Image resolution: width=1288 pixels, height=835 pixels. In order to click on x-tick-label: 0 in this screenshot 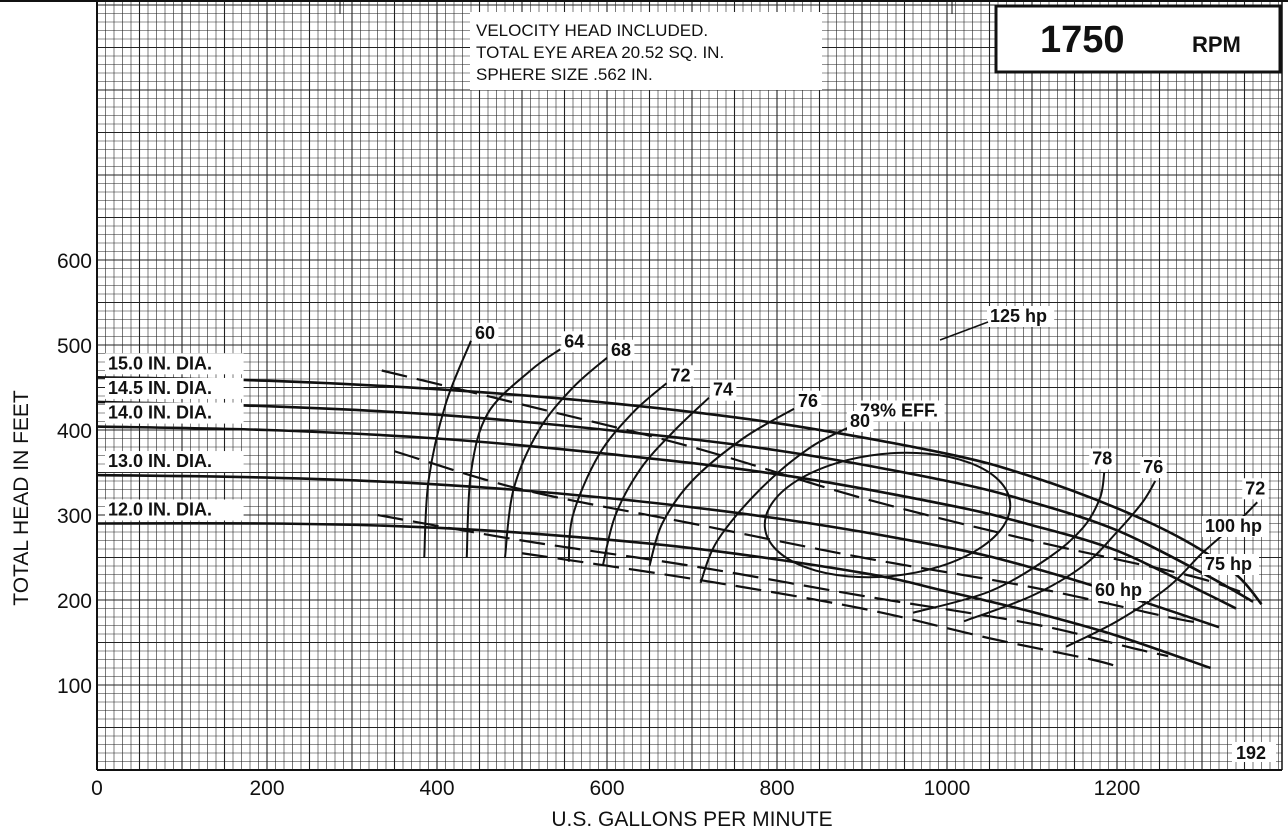, I will do `click(97, 788)`.